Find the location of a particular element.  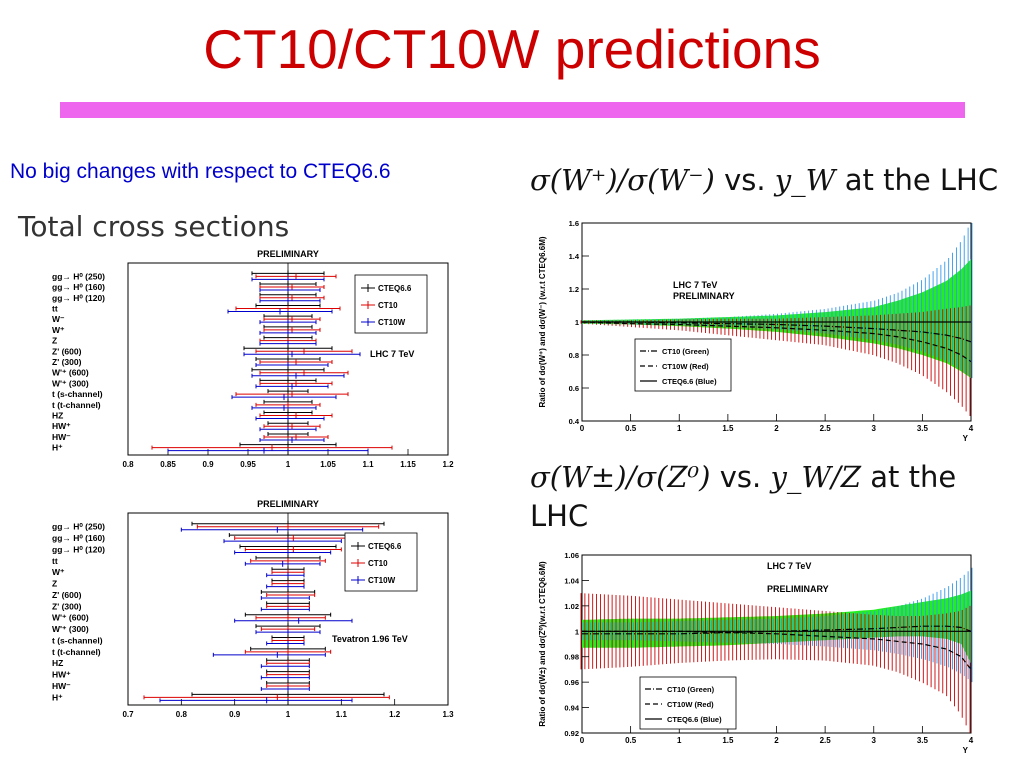

category-label: W⁻ is located at coordinates (58, 319).